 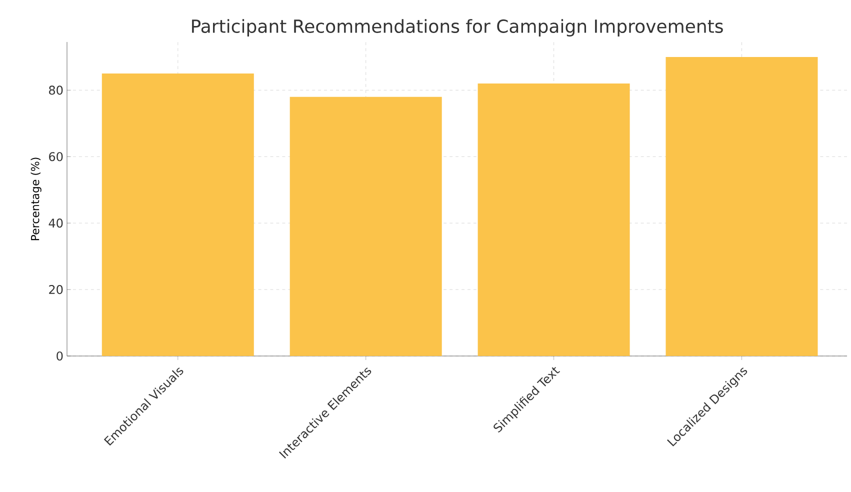 What do you see at coordinates (59, 356) in the screenshot?
I see `y-tick-label: 0` at bounding box center [59, 356].